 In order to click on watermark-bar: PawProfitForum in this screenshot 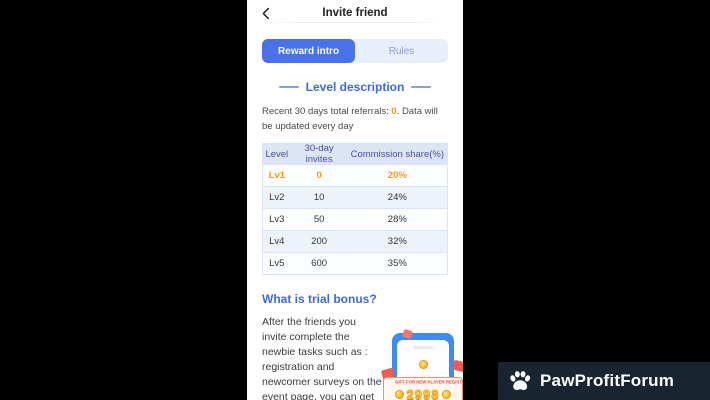, I will do `click(604, 381)`.